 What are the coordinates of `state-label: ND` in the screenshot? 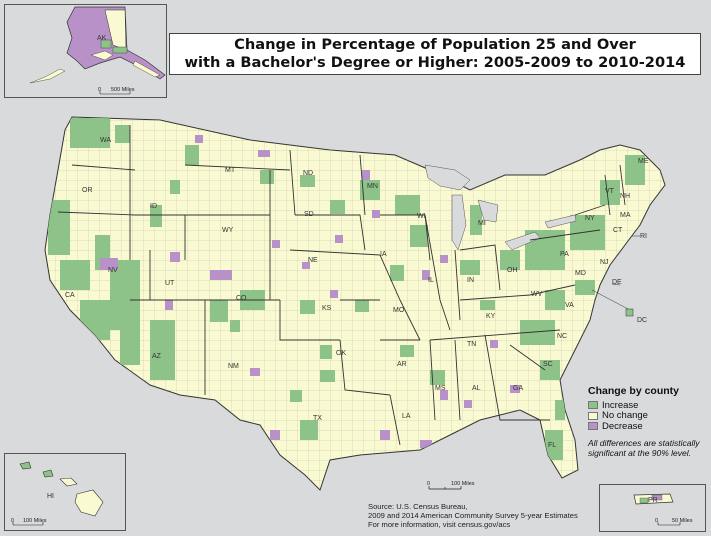 It's located at (308, 173).